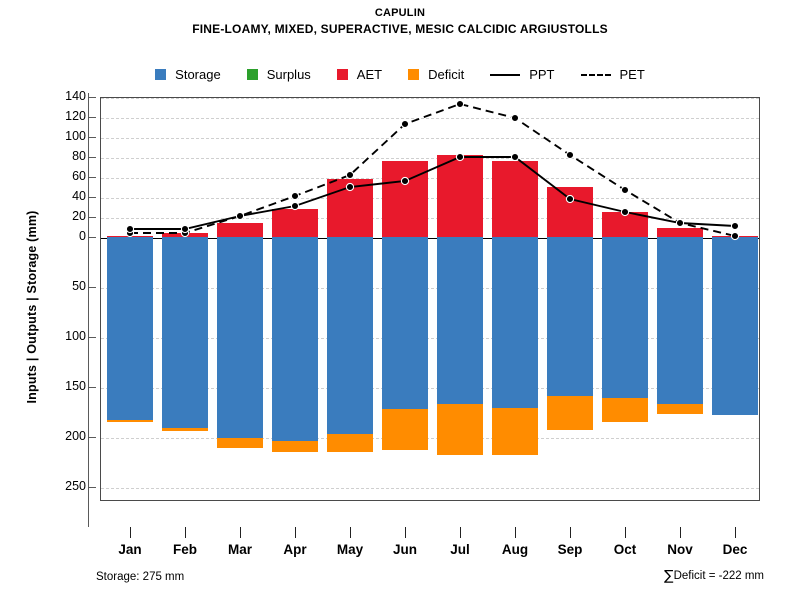 The width and height of the screenshot is (800, 600). I want to click on bar-deficit-sep, so click(570, 413).